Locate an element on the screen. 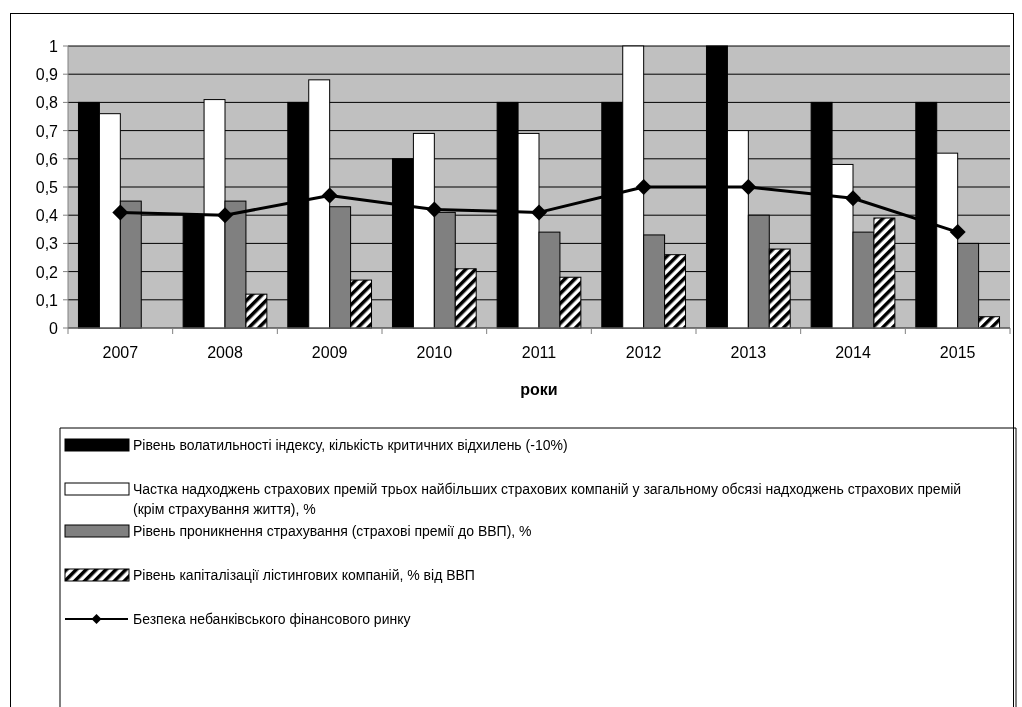 The width and height of the screenshot is (1022, 707). x-tick-label: 2015 is located at coordinates (957, 352).